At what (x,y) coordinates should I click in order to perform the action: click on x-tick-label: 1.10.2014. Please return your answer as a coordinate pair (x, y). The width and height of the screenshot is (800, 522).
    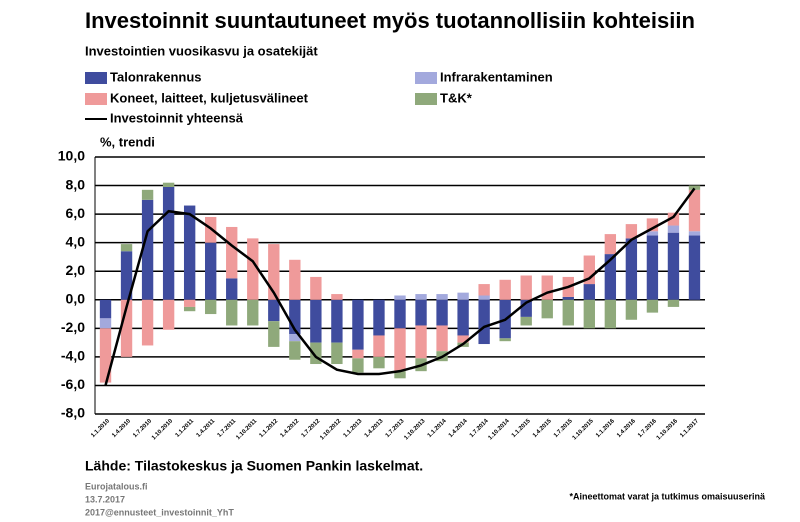
    Looking at the image, I should click on (500, 430).